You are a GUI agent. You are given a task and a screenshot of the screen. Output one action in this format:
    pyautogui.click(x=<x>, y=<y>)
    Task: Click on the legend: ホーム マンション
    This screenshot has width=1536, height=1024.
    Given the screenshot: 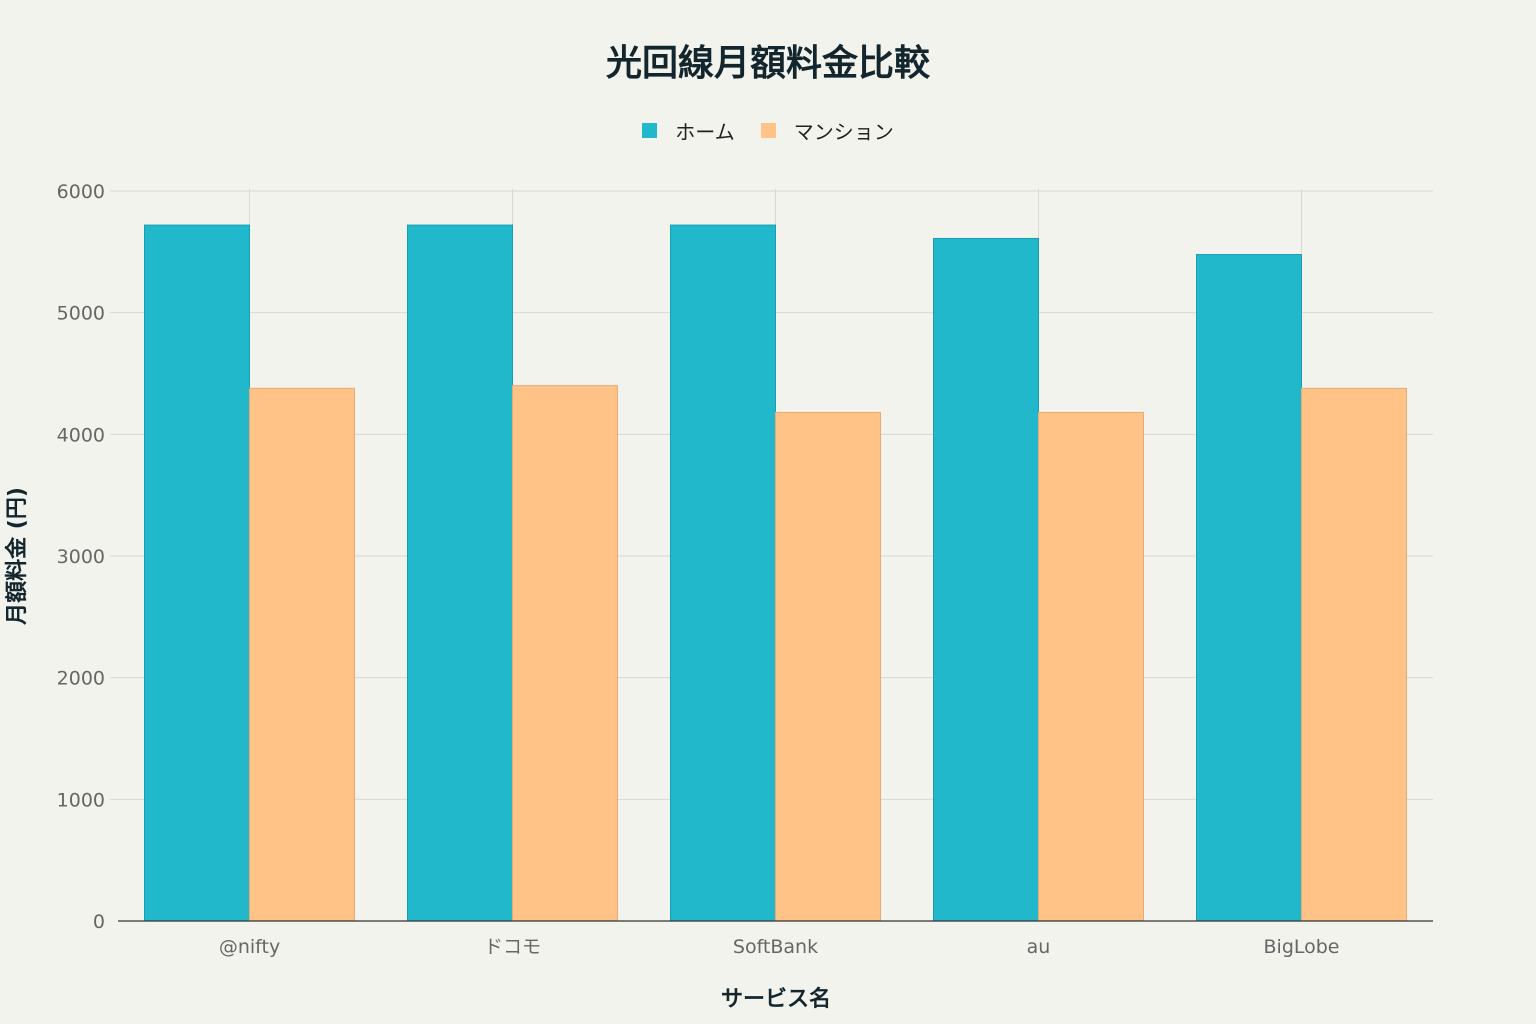 What is the action you would take?
    pyautogui.click(x=768, y=130)
    